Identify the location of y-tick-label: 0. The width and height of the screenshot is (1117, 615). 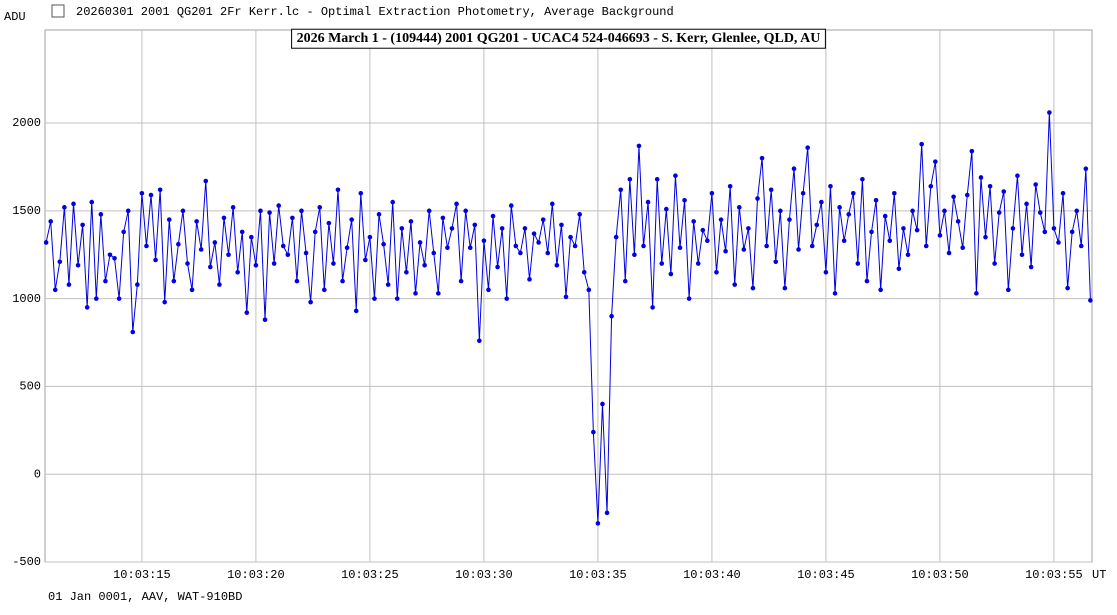
(37, 474).